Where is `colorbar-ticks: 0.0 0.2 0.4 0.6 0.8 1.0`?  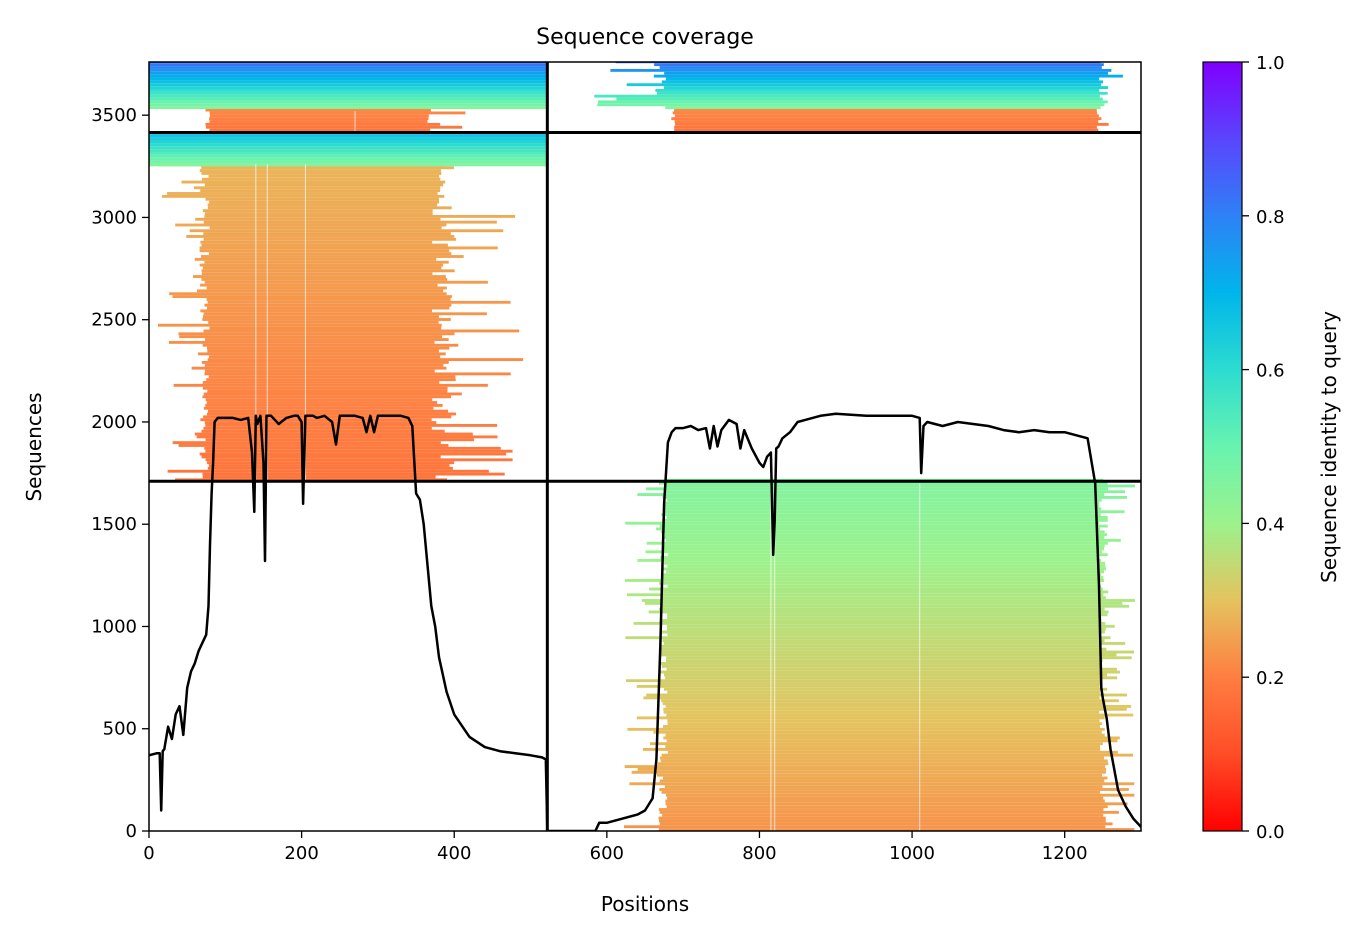
colorbar-ticks: 0.0 0.2 0.4 0.6 0.8 1.0 is located at coordinates (1263, 448).